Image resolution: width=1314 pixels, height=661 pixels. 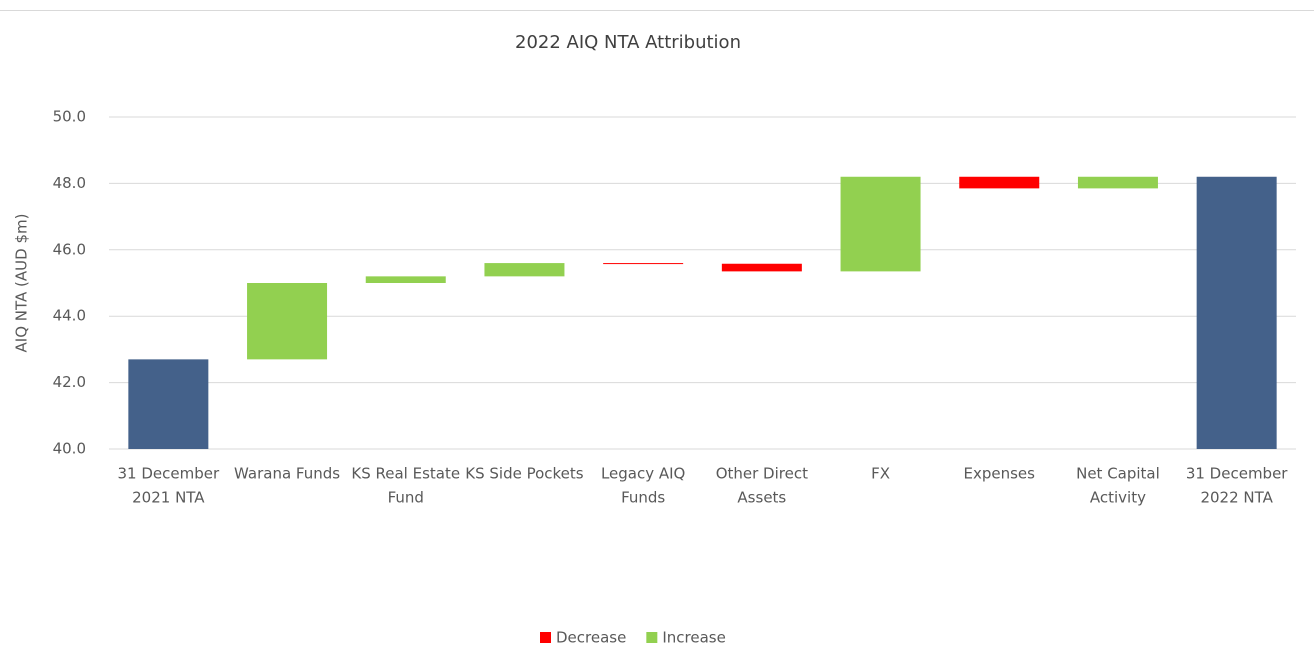 I want to click on x-tick-label: Expenses, so click(x=1000, y=474).